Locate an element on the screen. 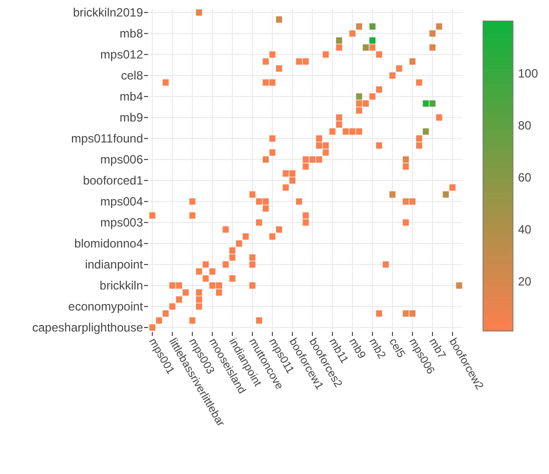 The width and height of the screenshot is (549, 474). y-tick-label: mps006 is located at coordinates (122, 159).